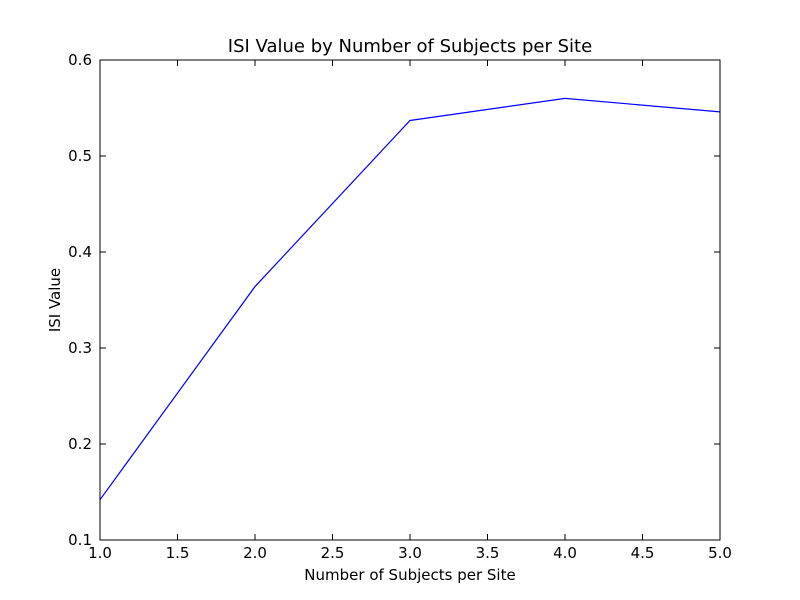 This screenshot has width=800, height=600. What do you see at coordinates (80, 60) in the screenshot?
I see `y-tick-label: 0.6` at bounding box center [80, 60].